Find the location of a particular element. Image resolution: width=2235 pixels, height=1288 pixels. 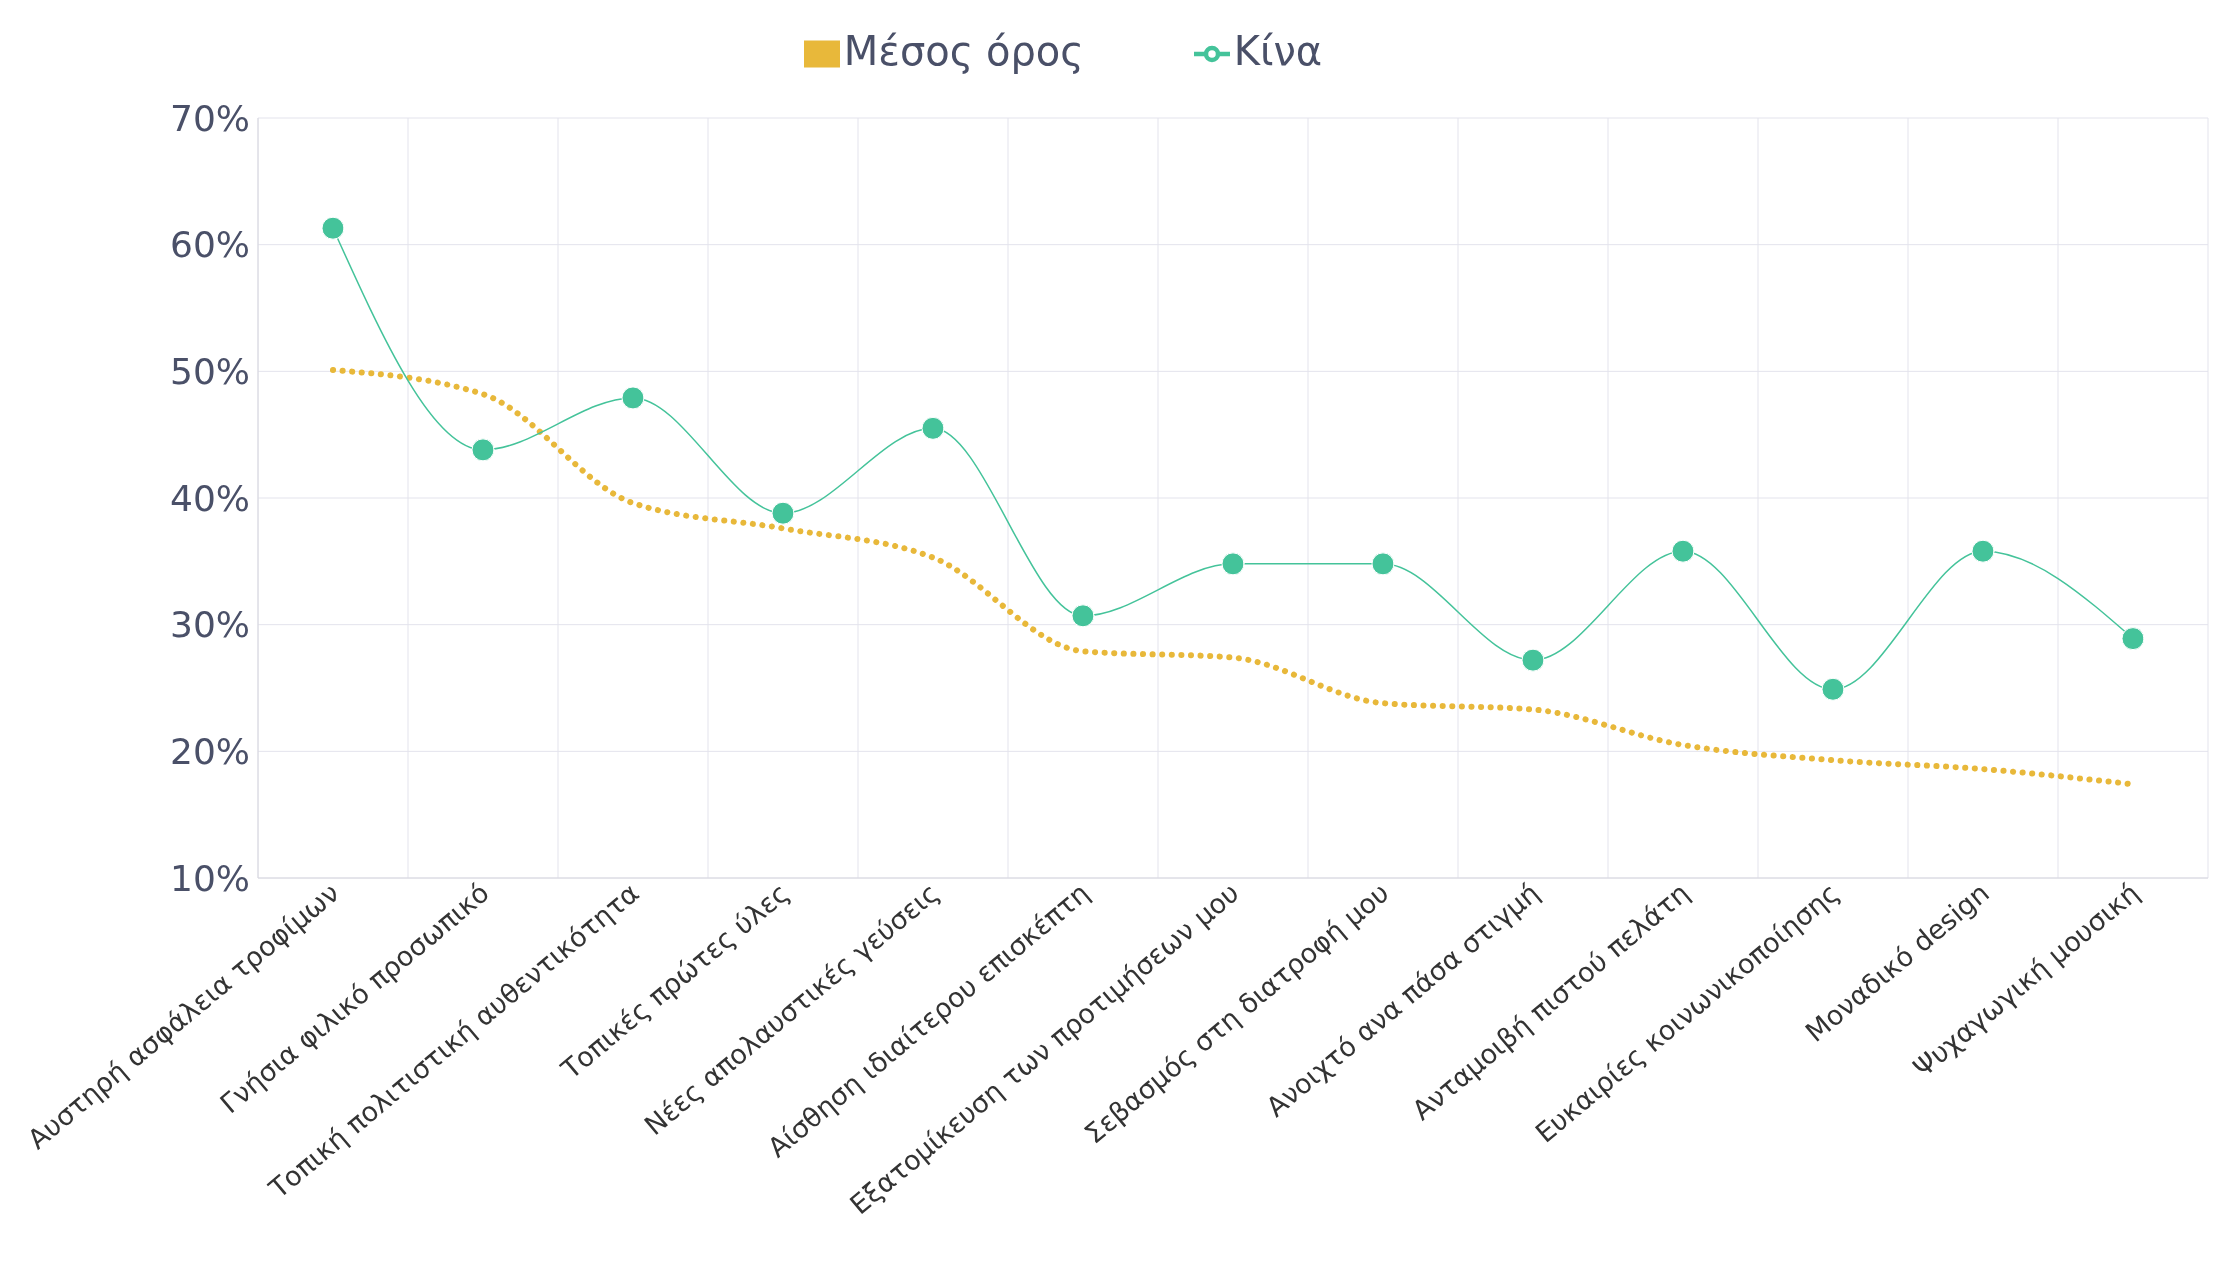

y-tick-label: 60% is located at coordinates (209, 245).